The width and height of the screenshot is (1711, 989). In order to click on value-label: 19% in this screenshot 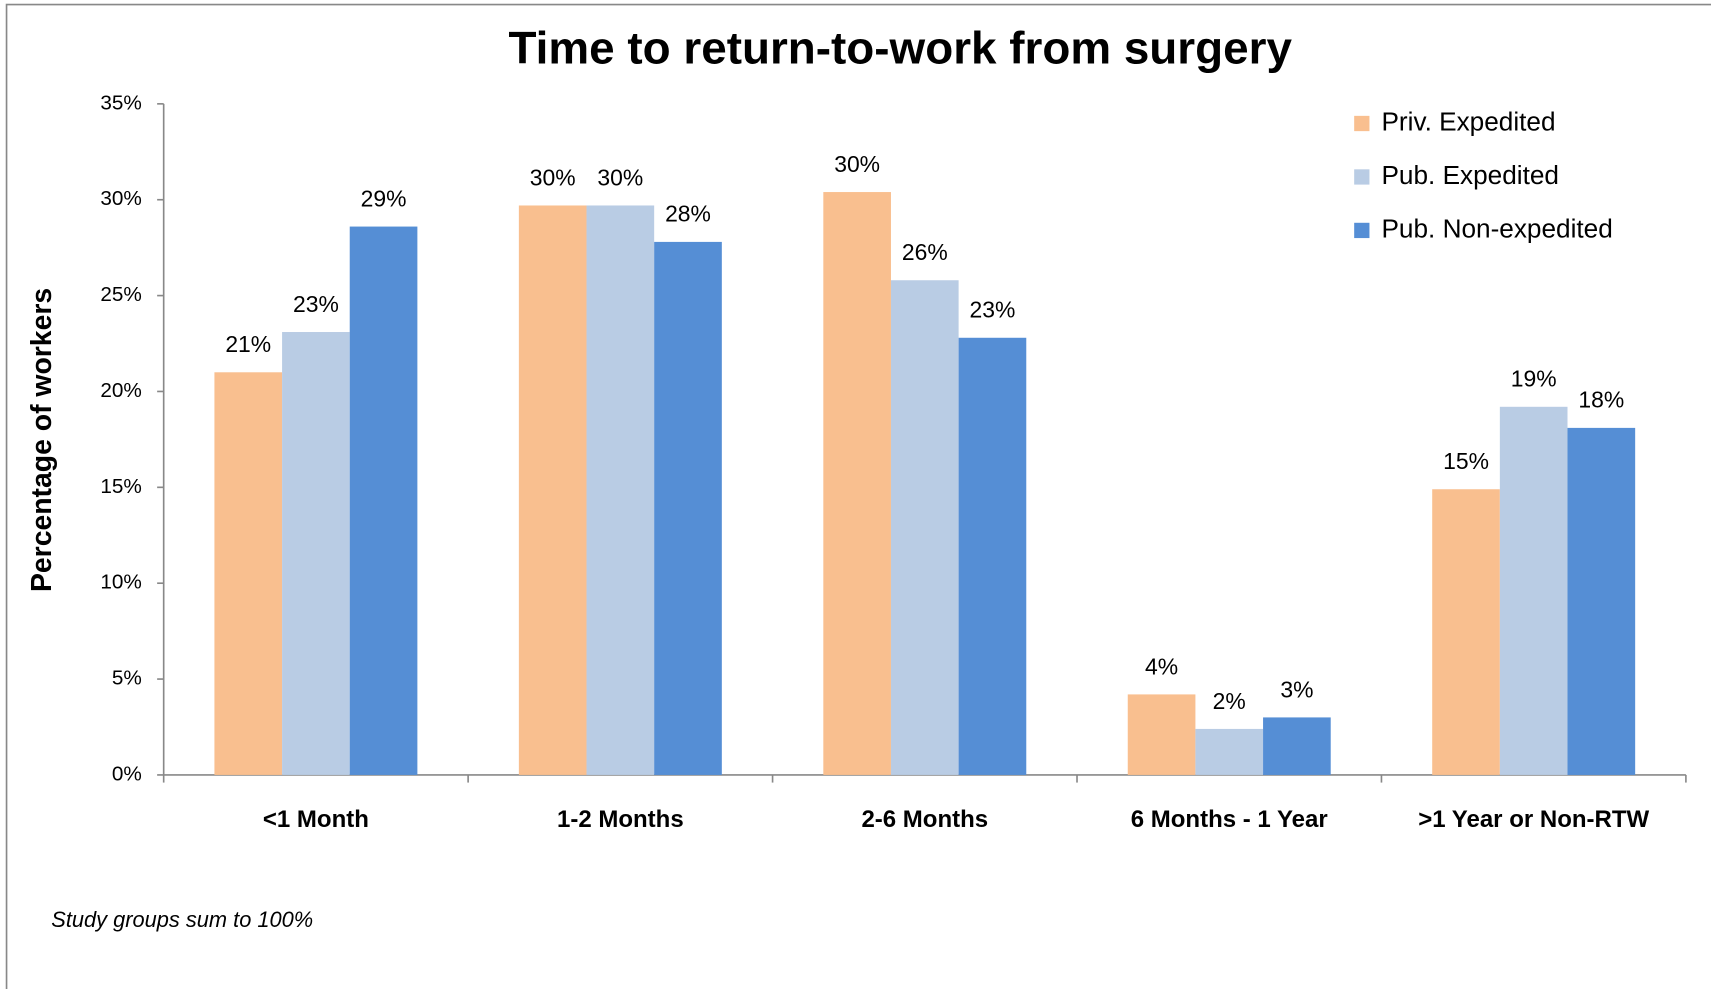, I will do `click(1534, 379)`.